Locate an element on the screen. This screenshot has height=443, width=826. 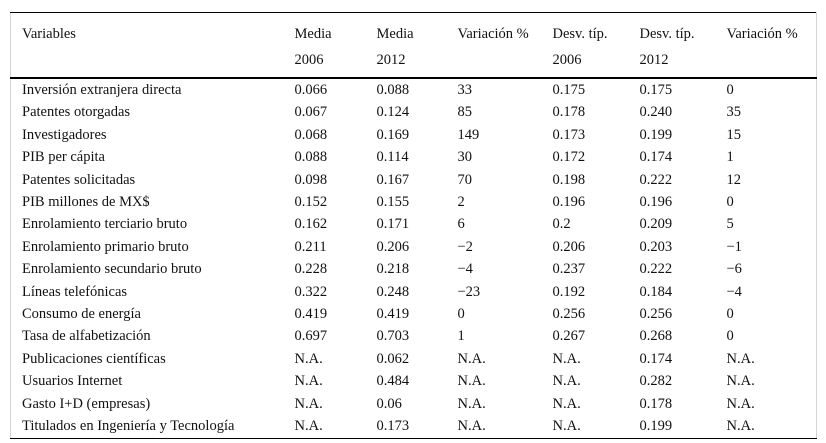
header-cell: Media 2006 is located at coordinates (335, 45).